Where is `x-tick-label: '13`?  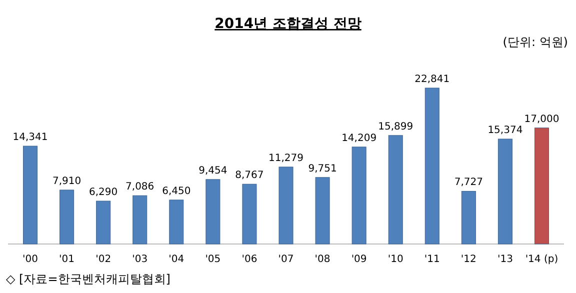
x-tick-label: '13 is located at coordinates (505, 259).